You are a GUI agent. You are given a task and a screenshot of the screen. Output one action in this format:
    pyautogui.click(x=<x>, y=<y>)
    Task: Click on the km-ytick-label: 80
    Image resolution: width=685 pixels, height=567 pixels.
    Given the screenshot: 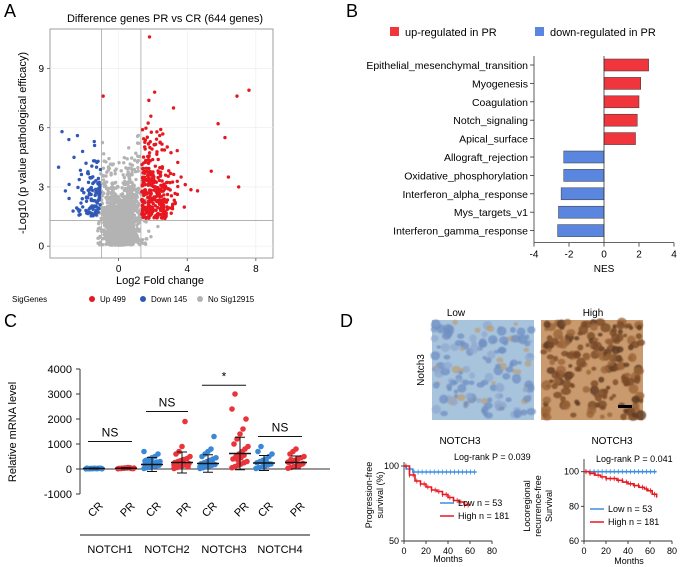 What is the action you would take?
    pyautogui.click(x=574, y=506)
    